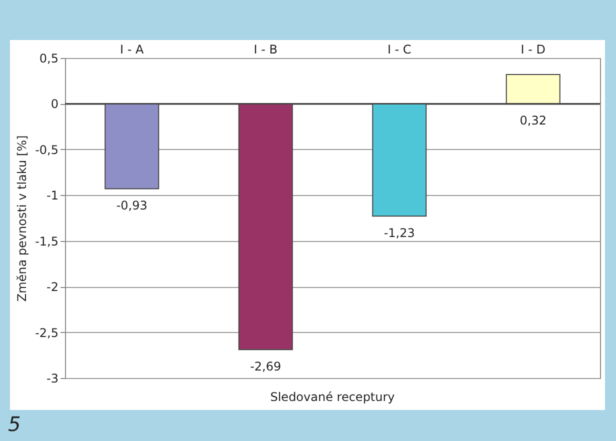 The width and height of the screenshot is (616, 441). I want to click on y-tick-label: 0,5, so click(48, 59).